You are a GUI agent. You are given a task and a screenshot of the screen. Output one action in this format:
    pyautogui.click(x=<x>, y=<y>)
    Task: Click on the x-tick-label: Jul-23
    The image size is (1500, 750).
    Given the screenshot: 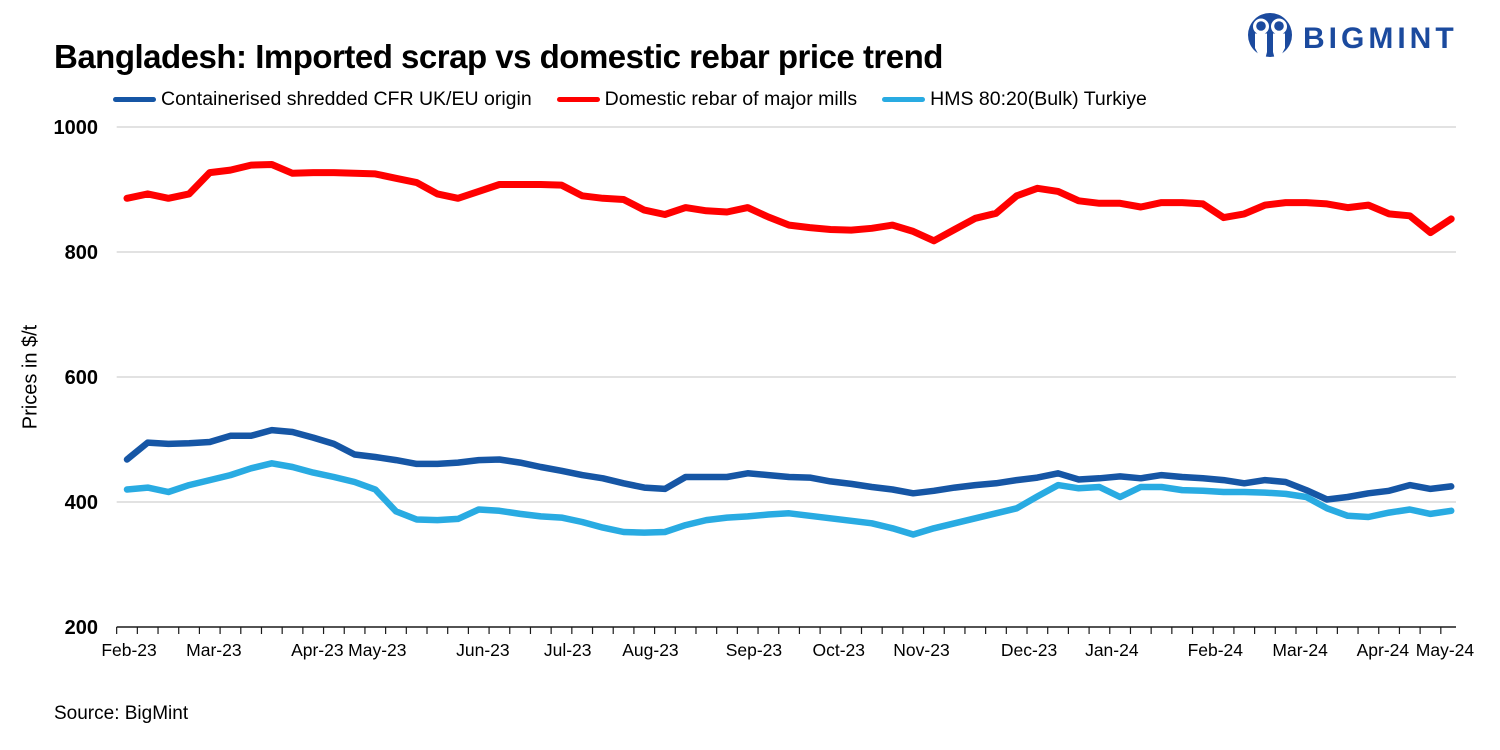 What is the action you would take?
    pyautogui.click(x=568, y=650)
    